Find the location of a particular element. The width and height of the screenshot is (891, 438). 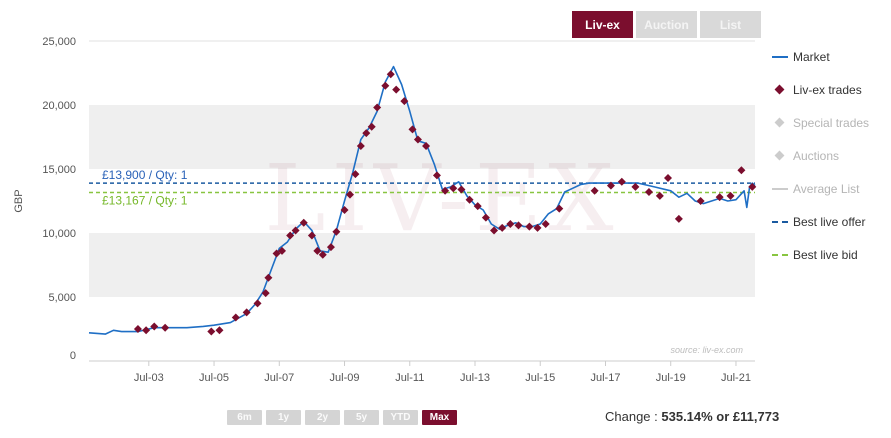

change-summary: Change : 535.14% or £11,773 is located at coordinates (692, 416).